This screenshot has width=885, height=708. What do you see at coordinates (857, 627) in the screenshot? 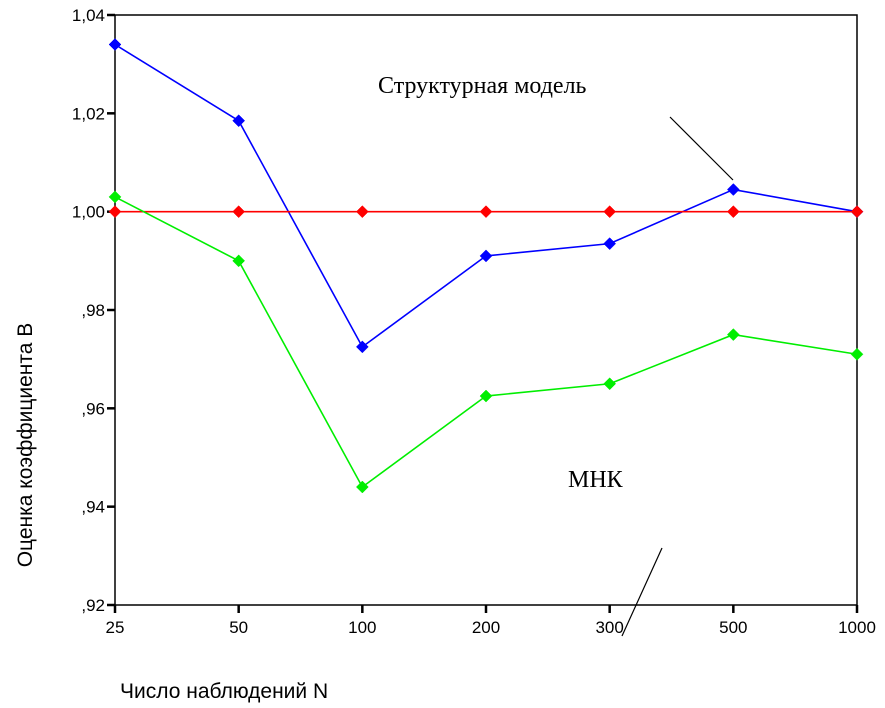
I see `x-tick-label: 1000` at bounding box center [857, 627].